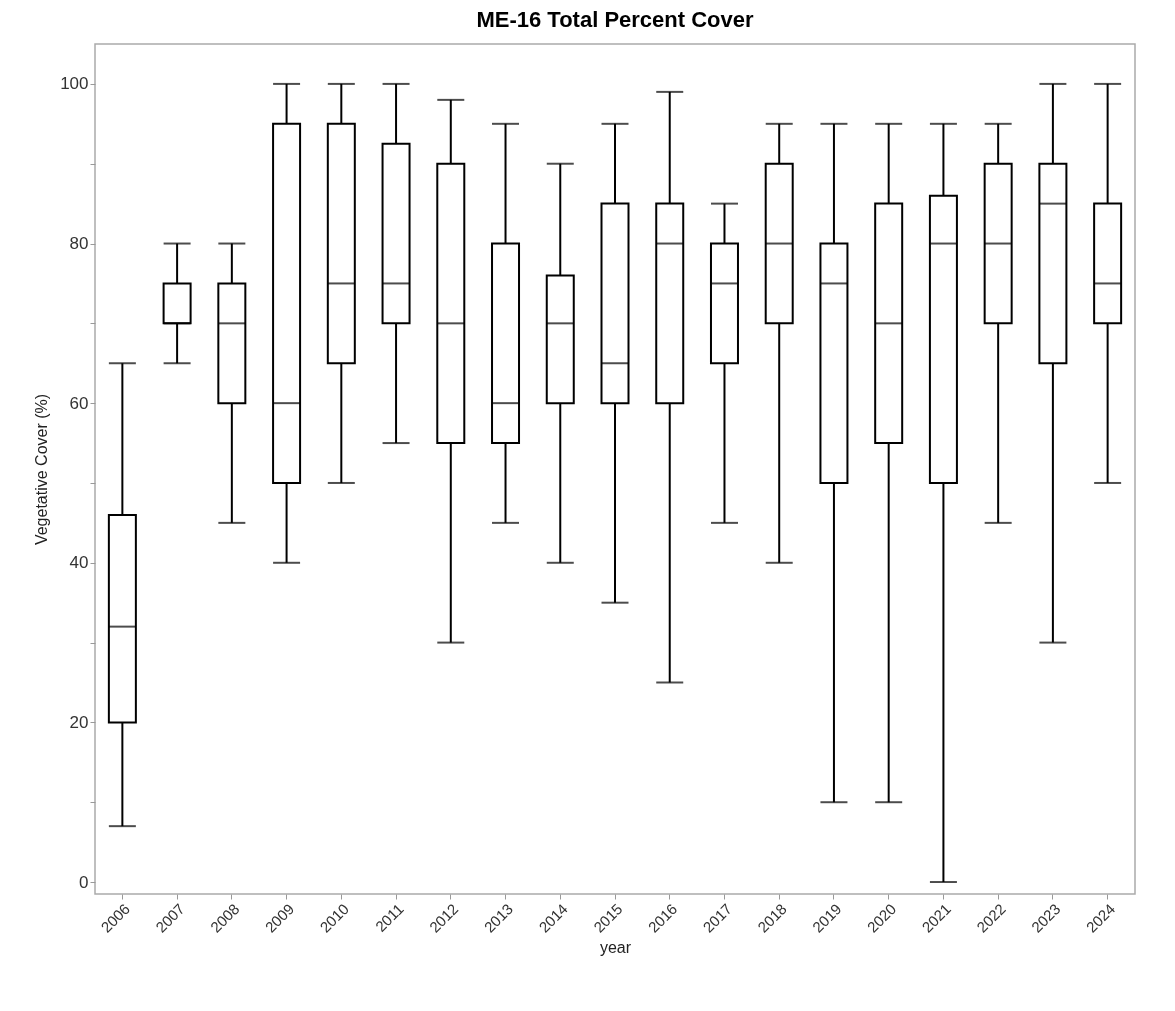  Describe the element at coordinates (79, 244) in the screenshot. I see `y-tick-label: 80` at that location.